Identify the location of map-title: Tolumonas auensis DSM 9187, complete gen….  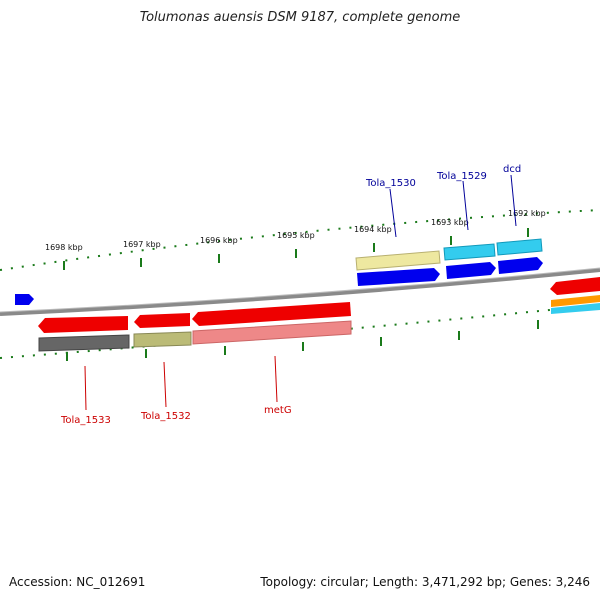
(300, 17).